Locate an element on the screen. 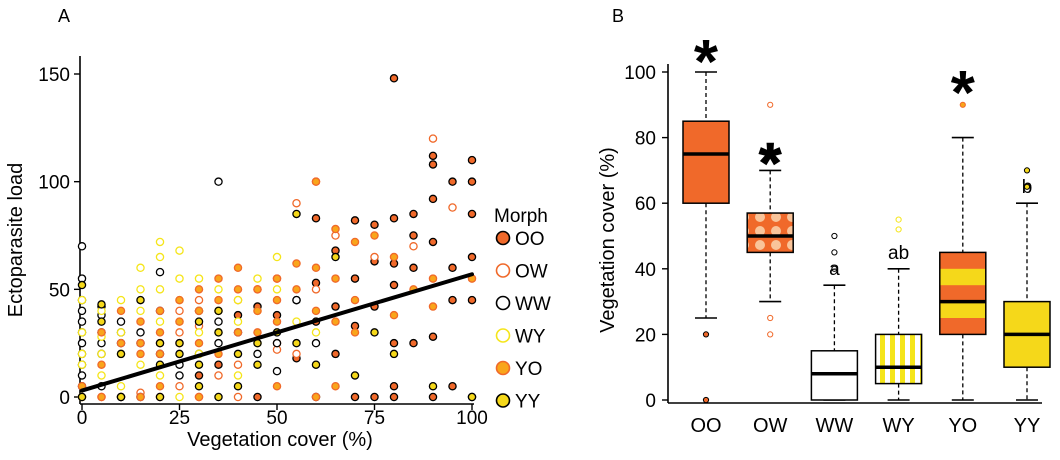  legend-label-oo: OO is located at coordinates (530, 239).